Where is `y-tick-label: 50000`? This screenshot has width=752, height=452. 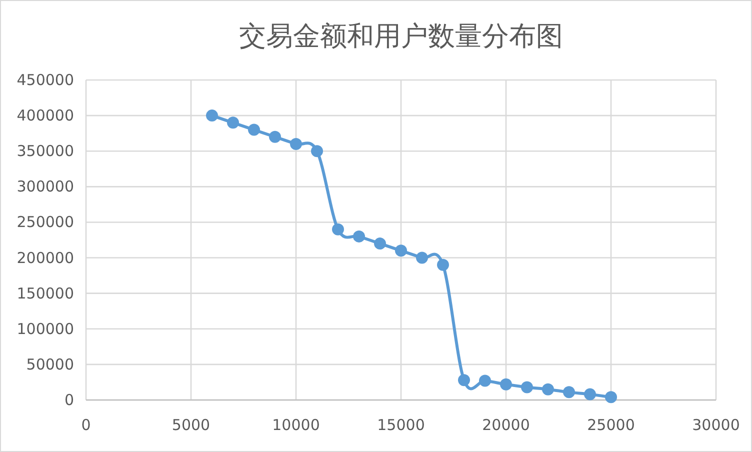 y-tick-label: 50000 is located at coordinates (50, 364).